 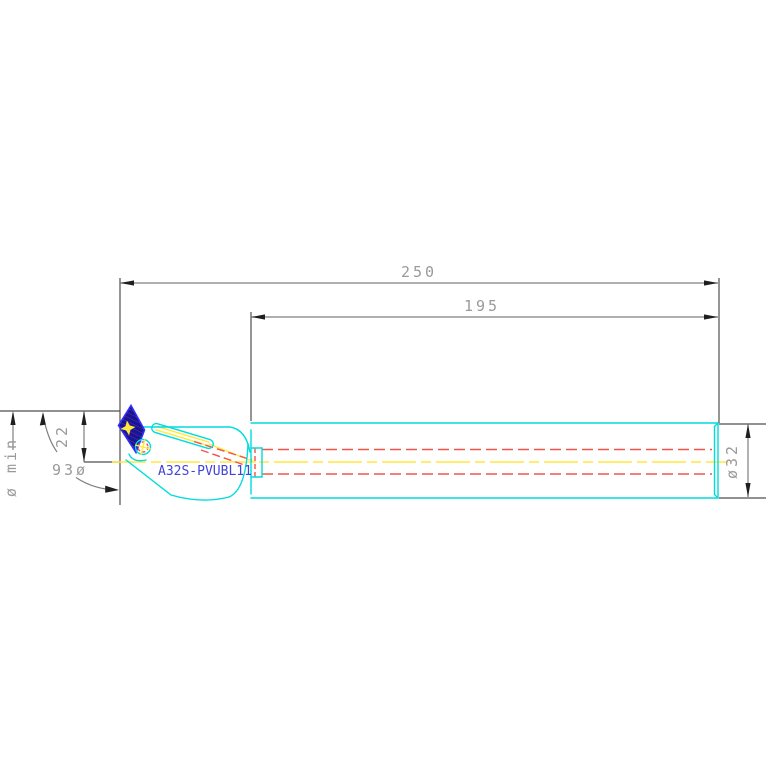 What do you see at coordinates (62, 436) in the screenshot?
I see `dimension-text-tip-height: 22` at bounding box center [62, 436].